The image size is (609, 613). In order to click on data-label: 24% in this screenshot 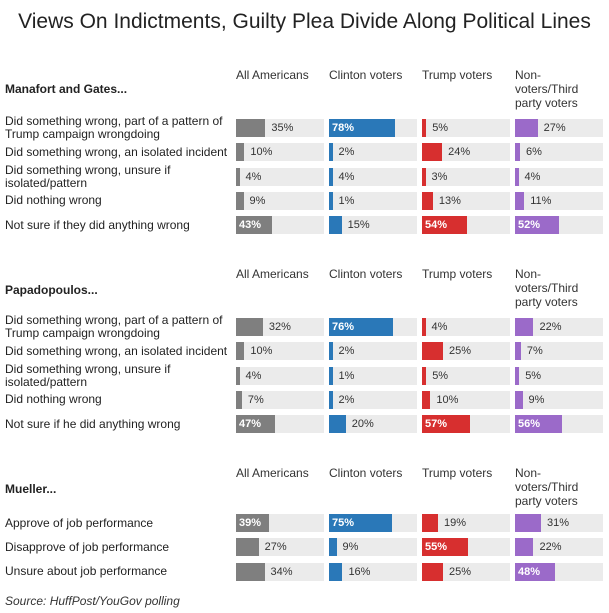, I will do `click(459, 152)`.